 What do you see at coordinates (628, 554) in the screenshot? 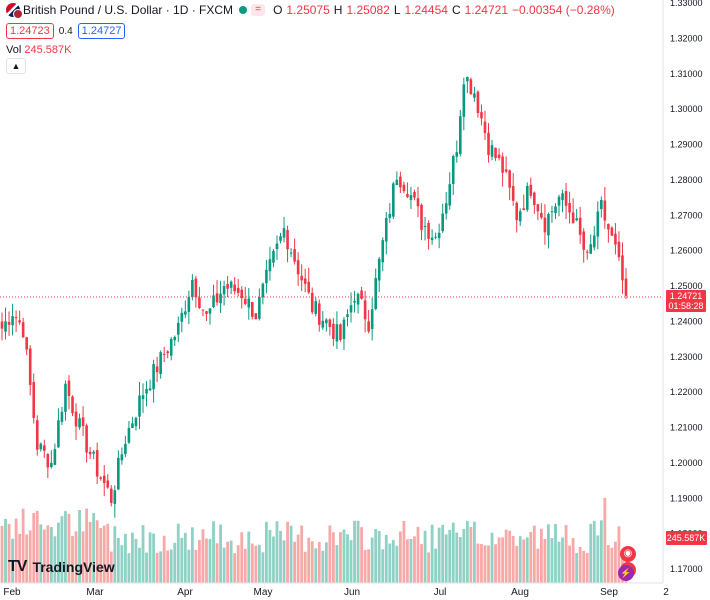
I see `economic-event-globe-icon: ◉` at bounding box center [628, 554].